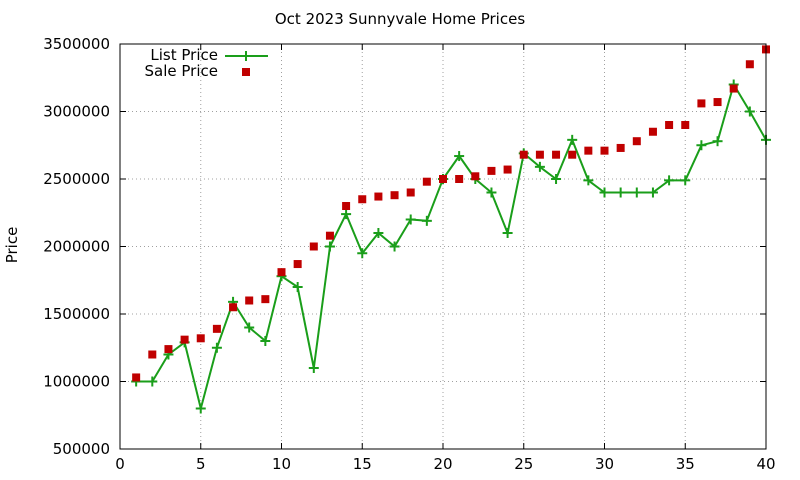 The width and height of the screenshot is (800, 480). What do you see at coordinates (362, 464) in the screenshot?
I see `x-tick-label: 15` at bounding box center [362, 464].